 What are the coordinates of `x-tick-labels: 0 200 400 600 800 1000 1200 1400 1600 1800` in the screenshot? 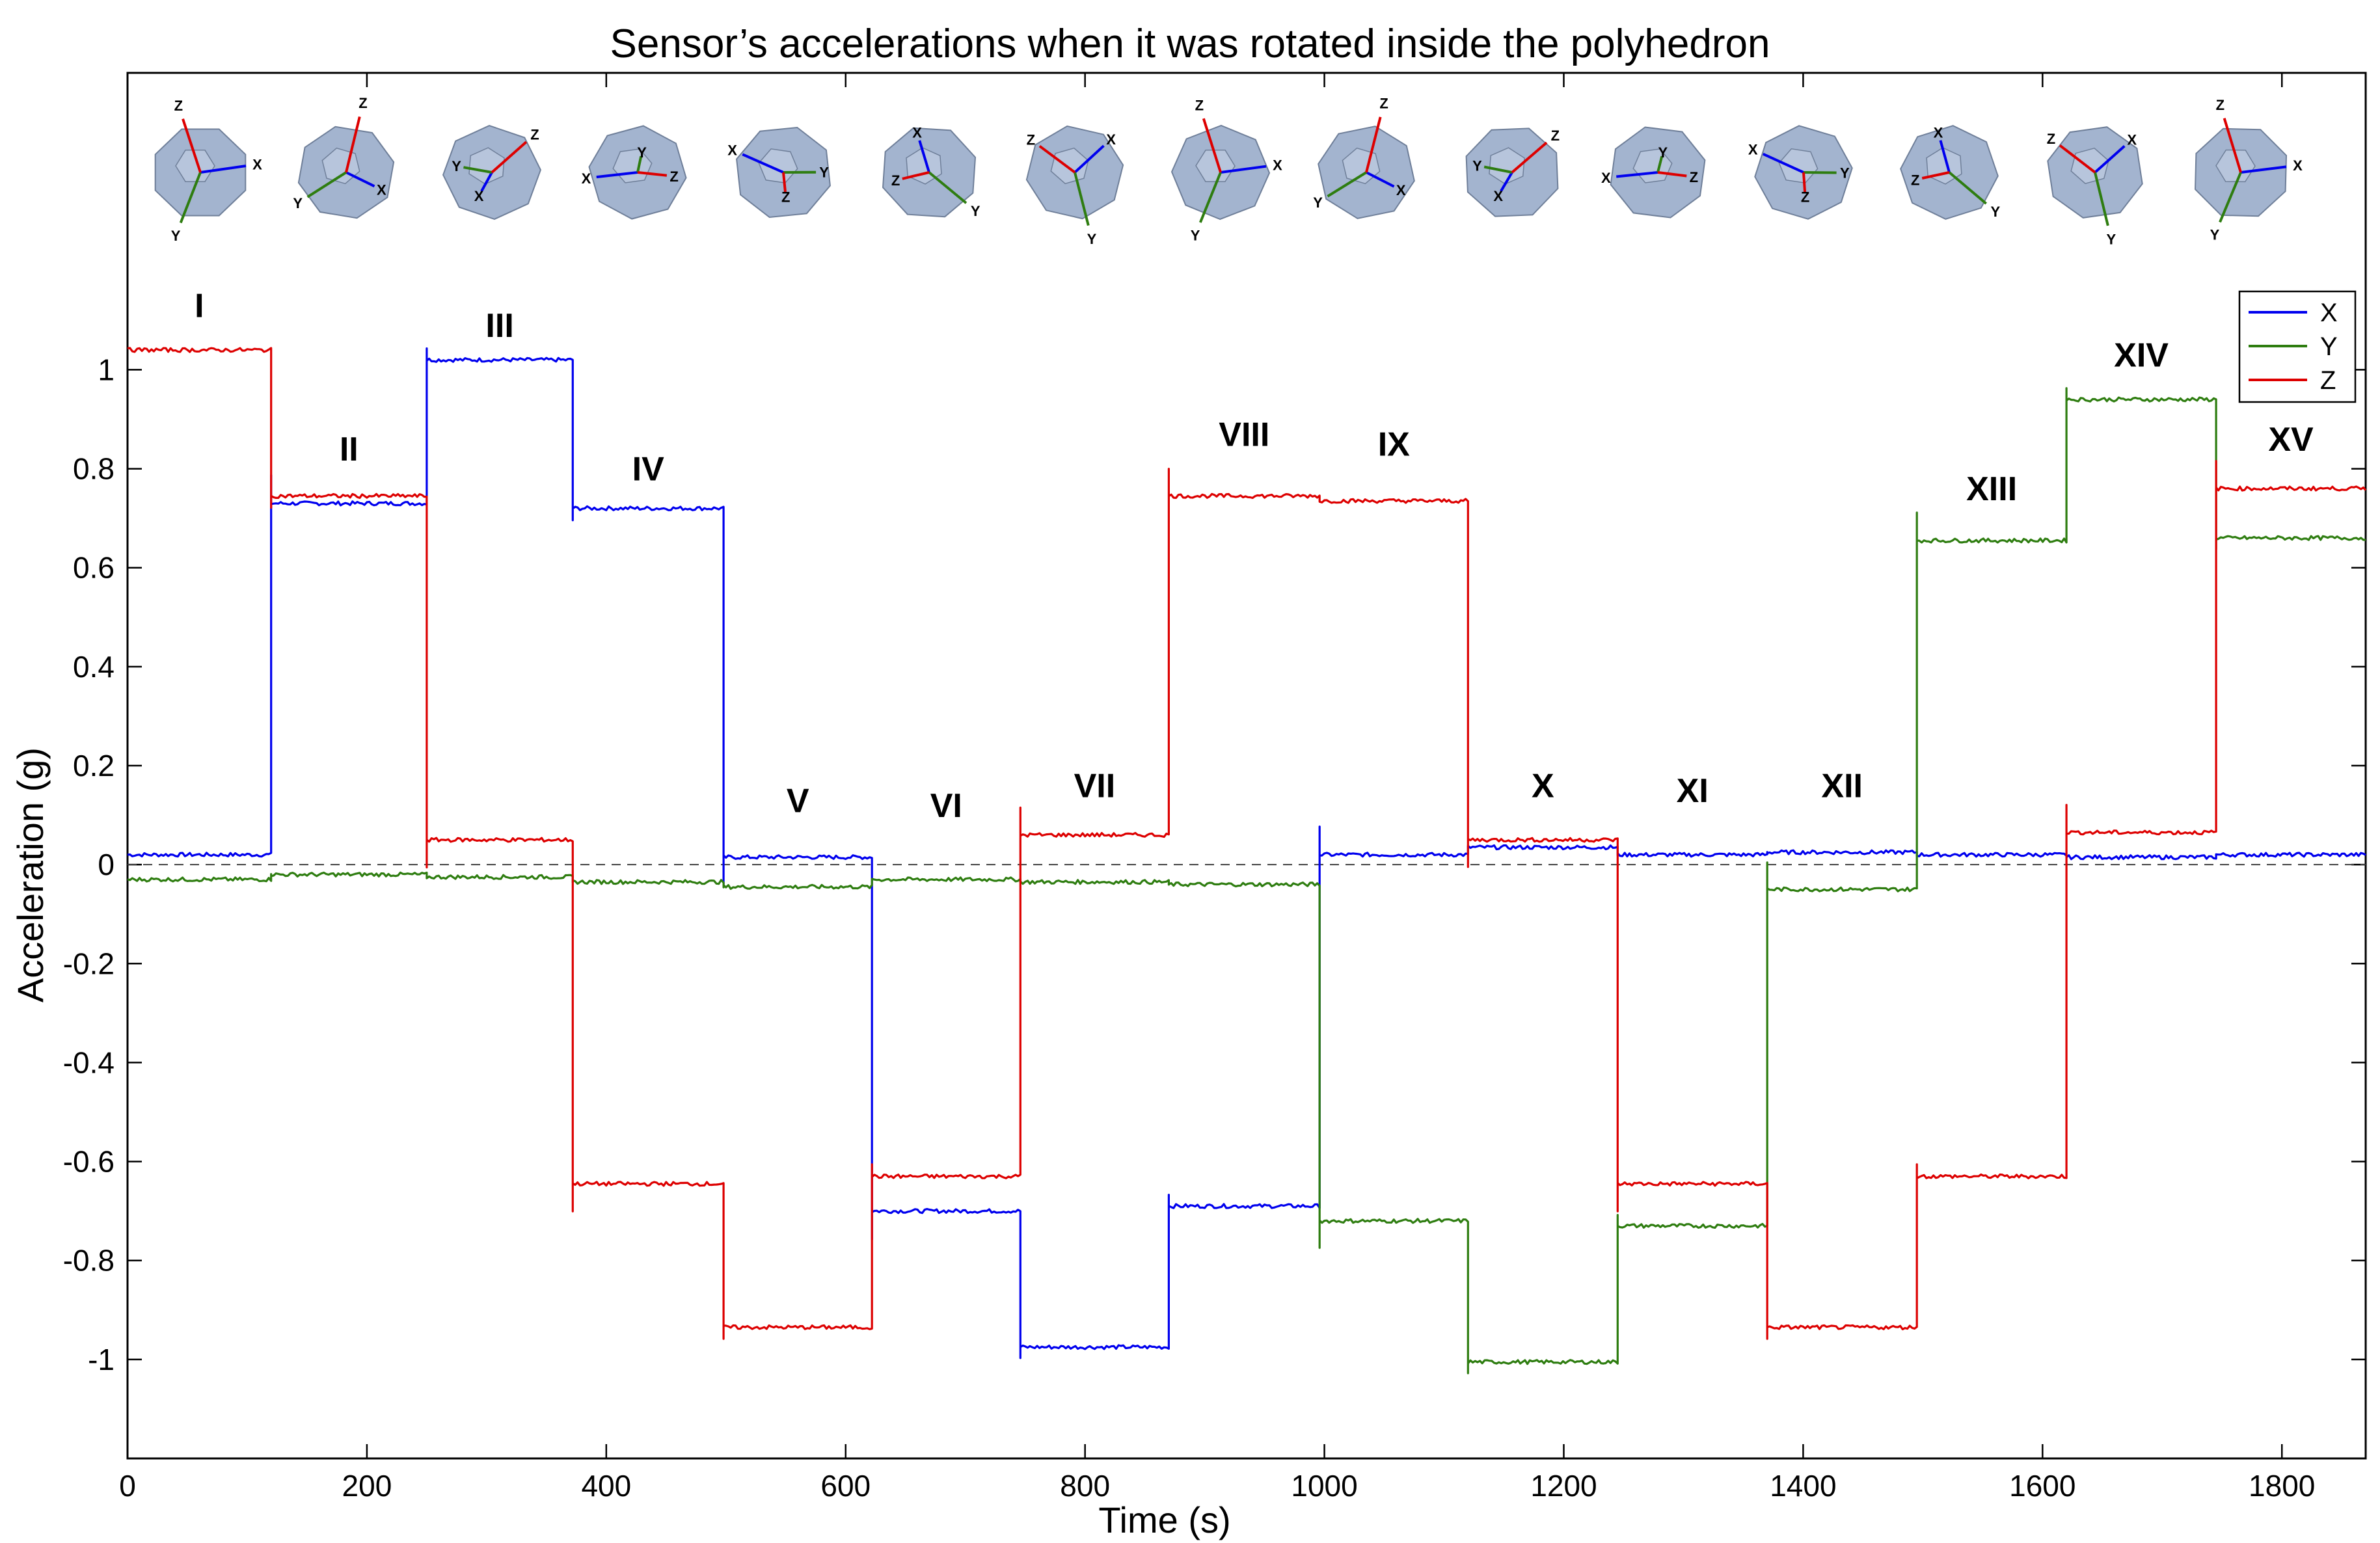 It's located at (1217, 1486).